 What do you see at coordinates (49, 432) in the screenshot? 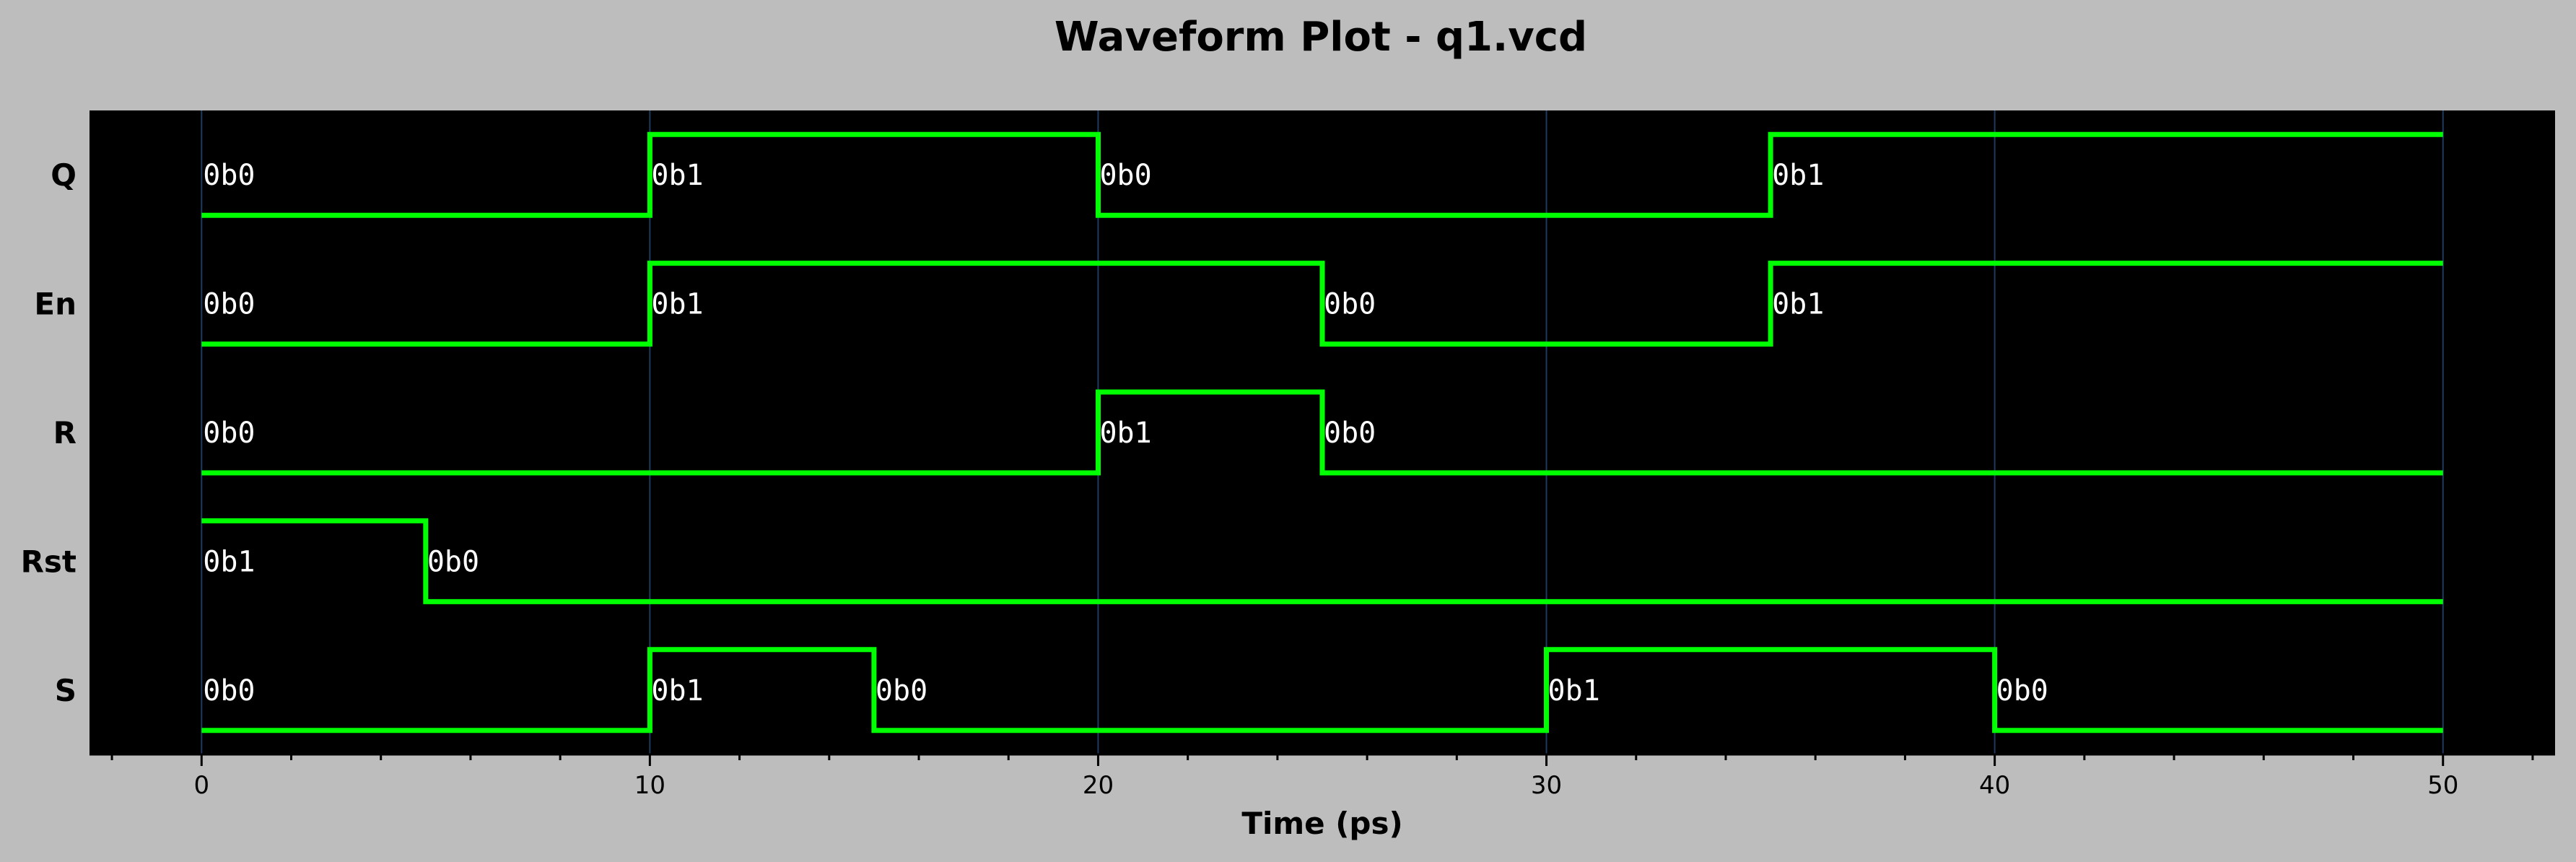
I see `signal-labels: Q En R Rst S` at bounding box center [49, 432].